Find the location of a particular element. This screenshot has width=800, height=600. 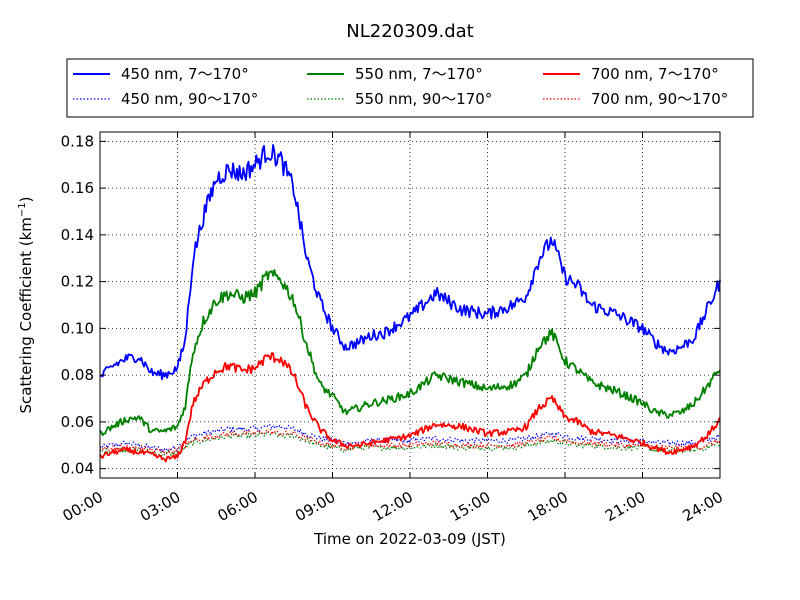

legend-label: 550 nm, 7～170° is located at coordinates (419, 74).